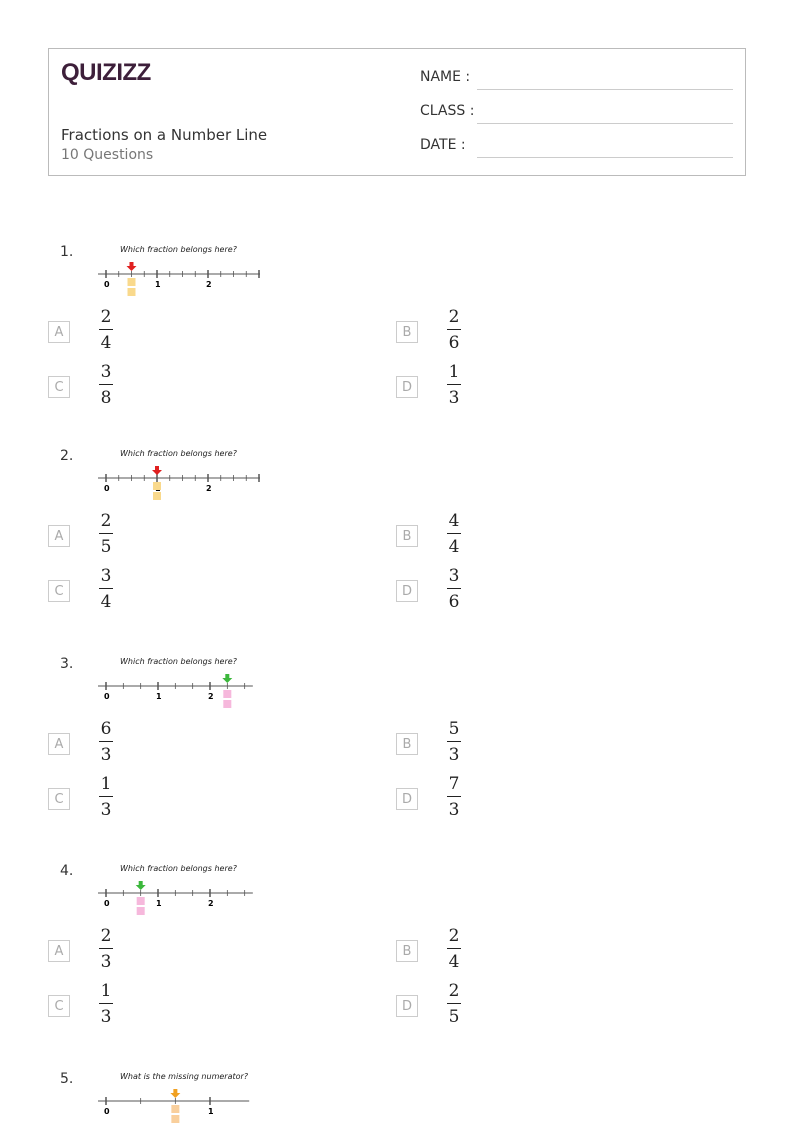 Image resolution: width=794 pixels, height=1123 pixels. What do you see at coordinates (106, 72) in the screenshot?
I see `quizizz-logo: QUIZIZZ` at bounding box center [106, 72].